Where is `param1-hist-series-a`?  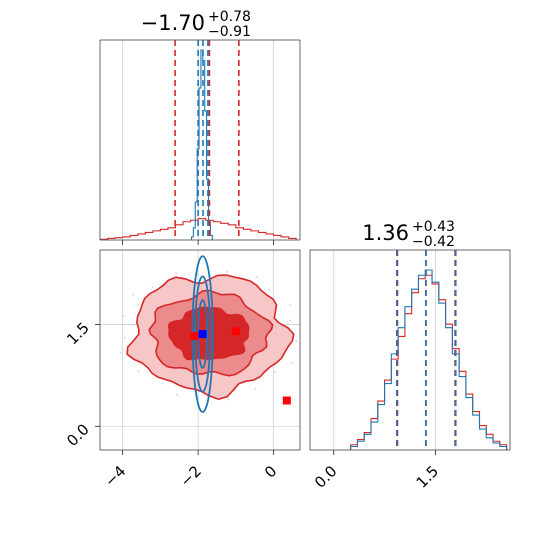 param1-hist-series-a is located at coordinates (198, 229).